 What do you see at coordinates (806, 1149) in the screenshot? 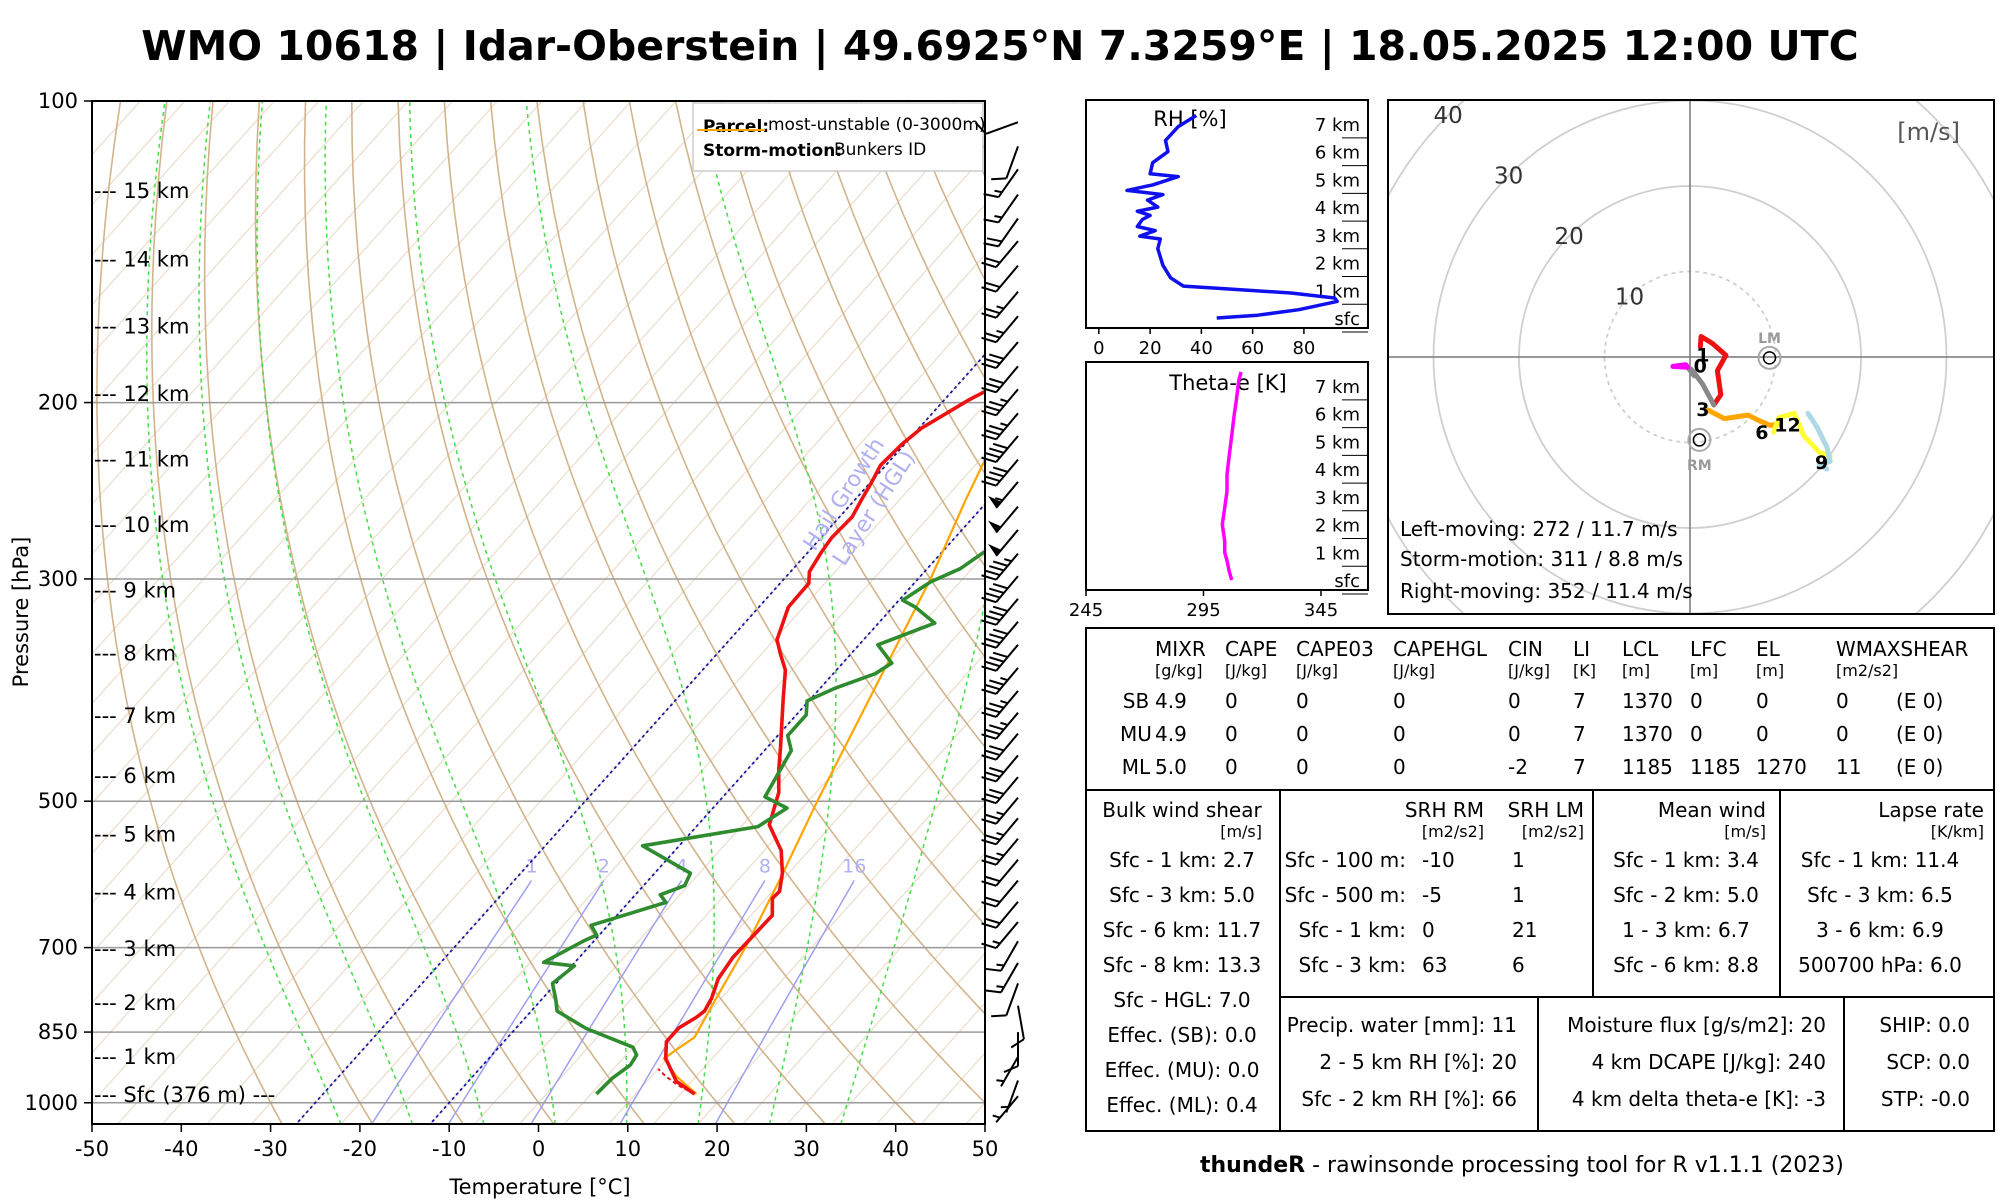
I see `x-tick-label: 30` at bounding box center [806, 1149].